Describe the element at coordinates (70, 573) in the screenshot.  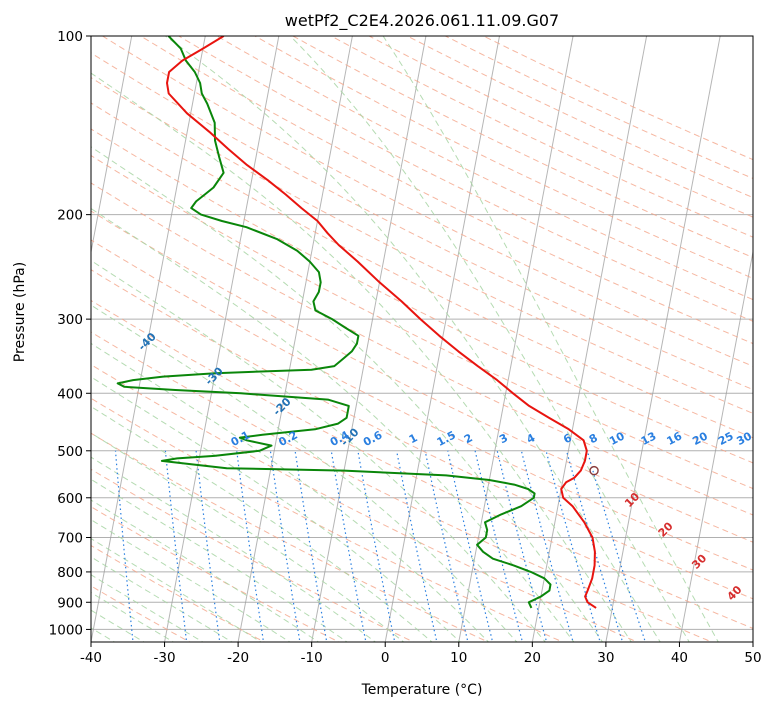
I see `y-tick-label-800: 800` at that location.